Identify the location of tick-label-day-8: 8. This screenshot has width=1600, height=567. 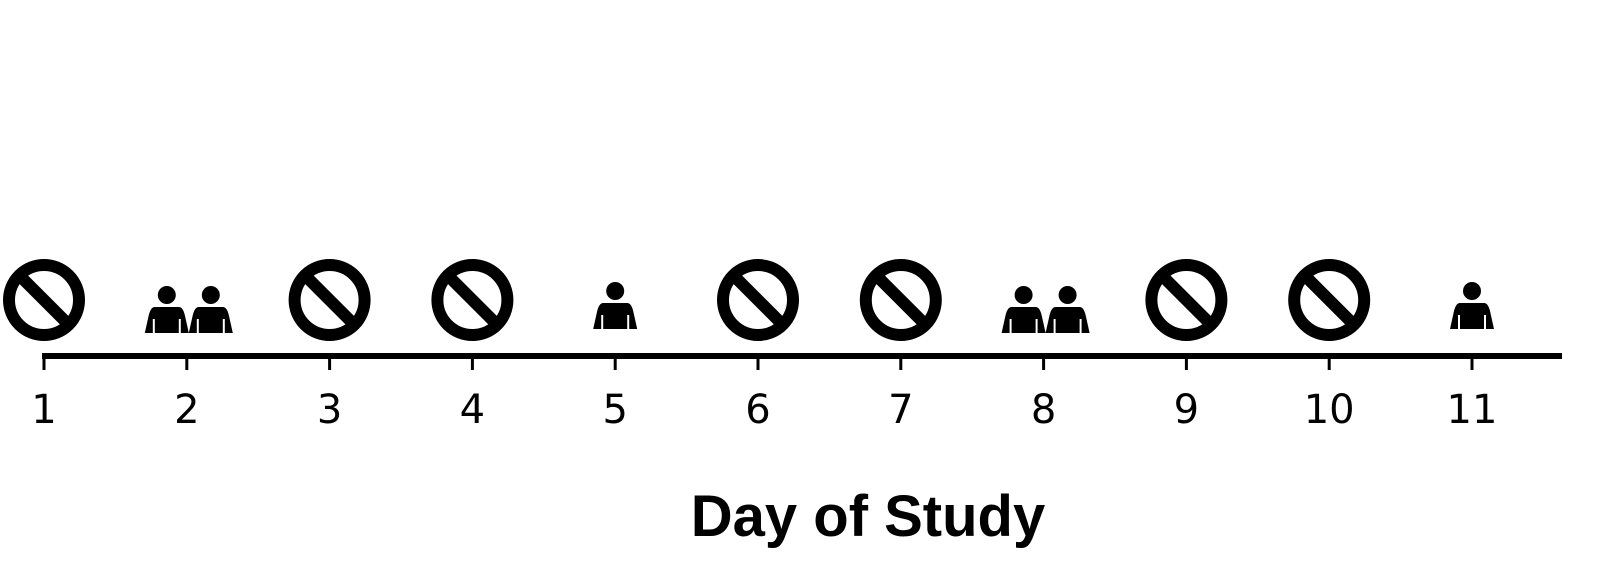
(1043, 410).